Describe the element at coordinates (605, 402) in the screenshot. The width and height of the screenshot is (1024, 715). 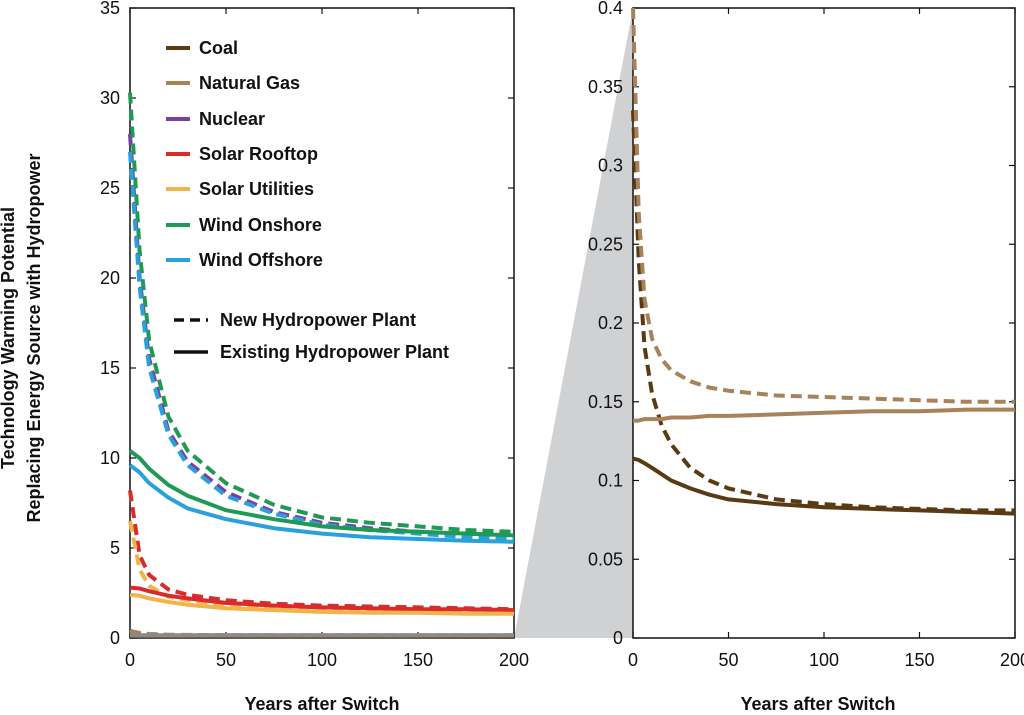
I see `right-y-tick-label: 0.15` at that location.